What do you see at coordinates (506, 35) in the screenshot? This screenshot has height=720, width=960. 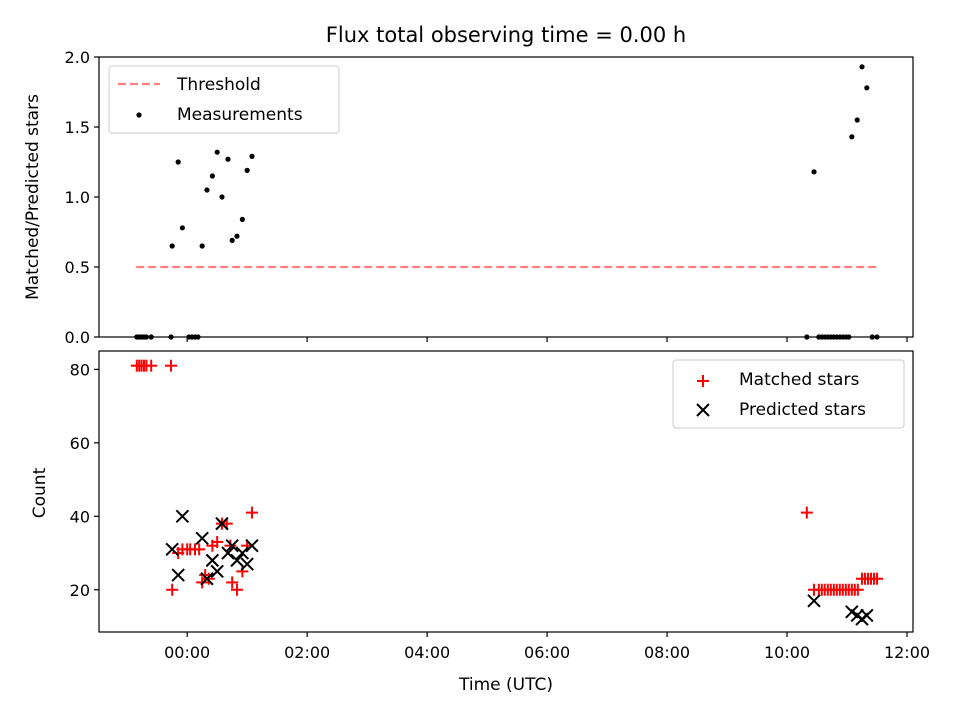 I see `figure-title: Flux total observing time = 0.00 h` at bounding box center [506, 35].